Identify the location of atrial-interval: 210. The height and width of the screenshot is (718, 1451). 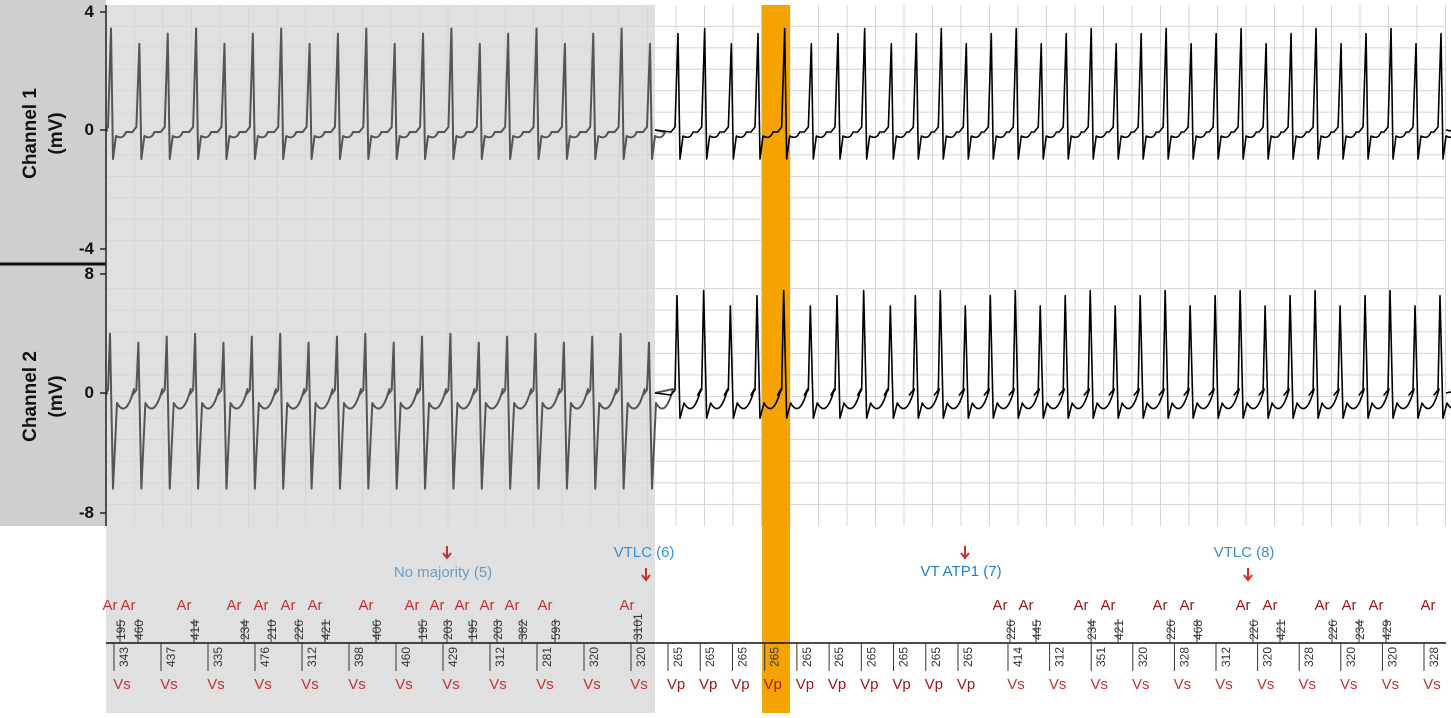
(272, 630).